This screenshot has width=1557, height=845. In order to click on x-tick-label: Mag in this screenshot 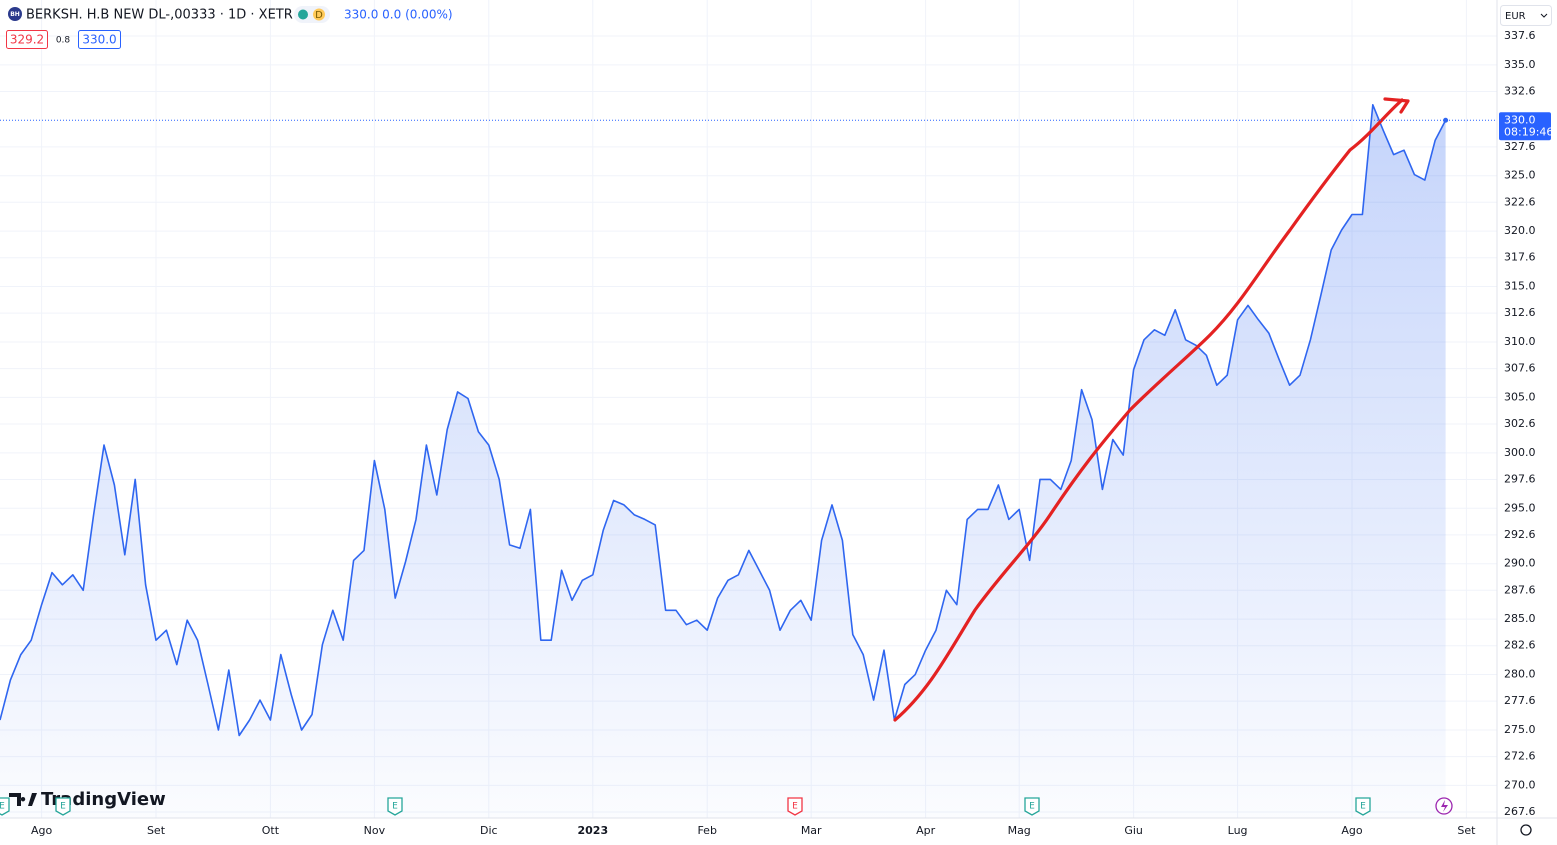, I will do `click(1019, 830)`.